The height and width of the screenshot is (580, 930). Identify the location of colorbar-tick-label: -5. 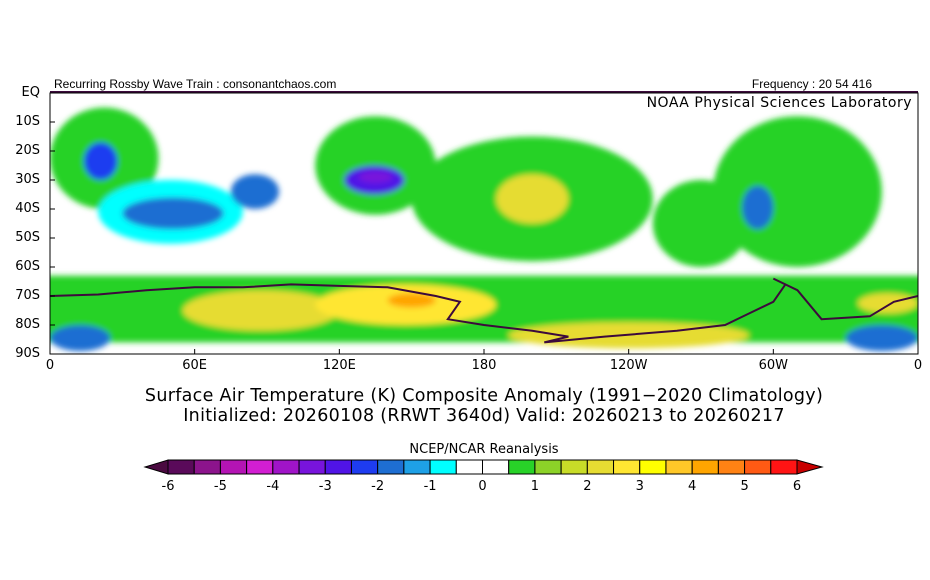
(220, 486).